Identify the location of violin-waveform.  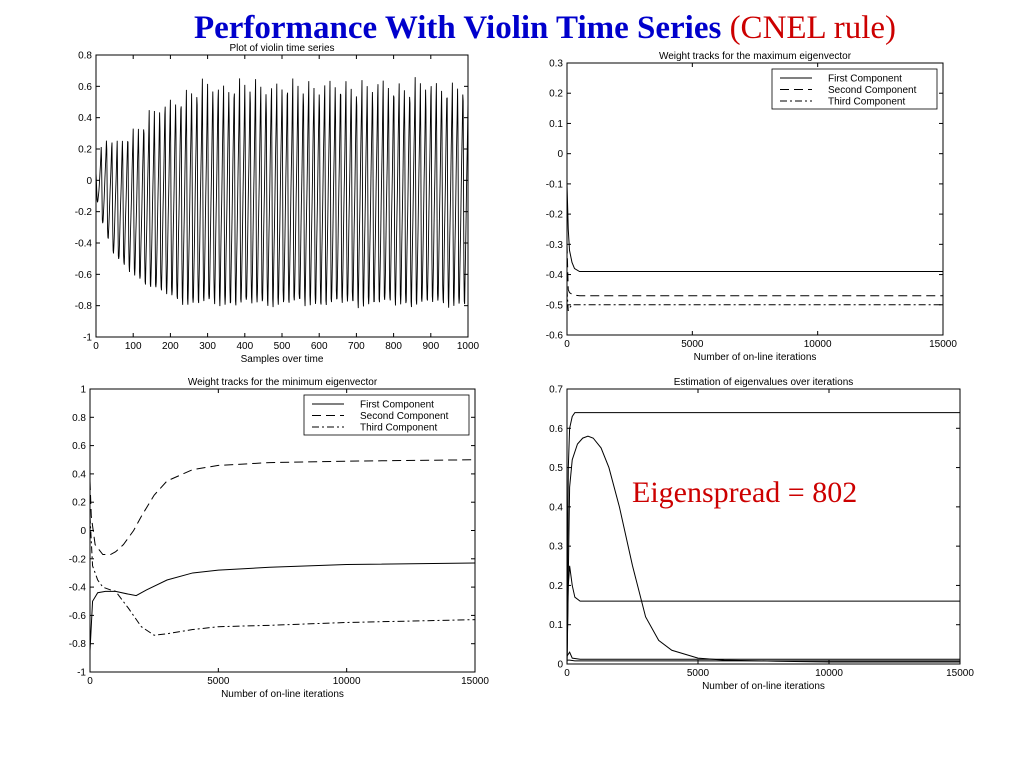
(282, 193).